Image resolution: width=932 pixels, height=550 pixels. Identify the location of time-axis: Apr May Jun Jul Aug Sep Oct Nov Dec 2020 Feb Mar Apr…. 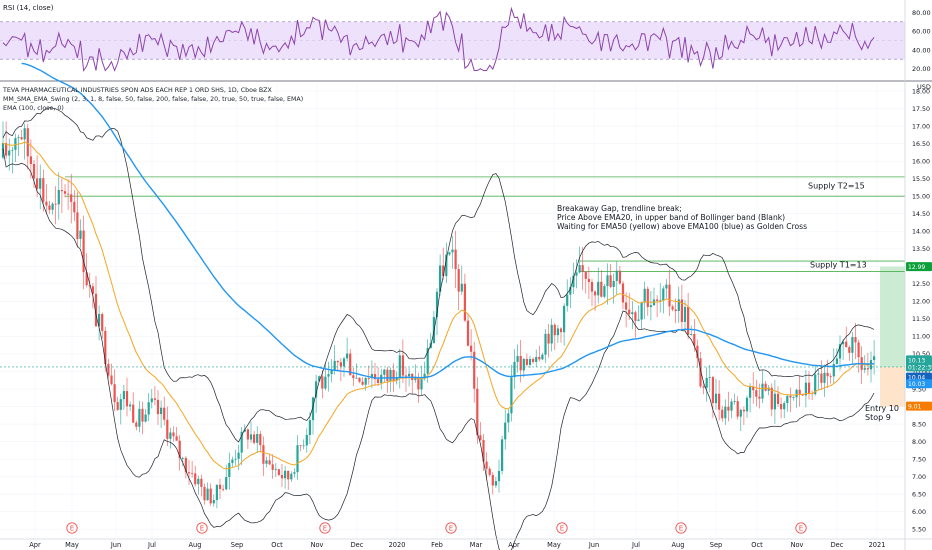
(457, 545).